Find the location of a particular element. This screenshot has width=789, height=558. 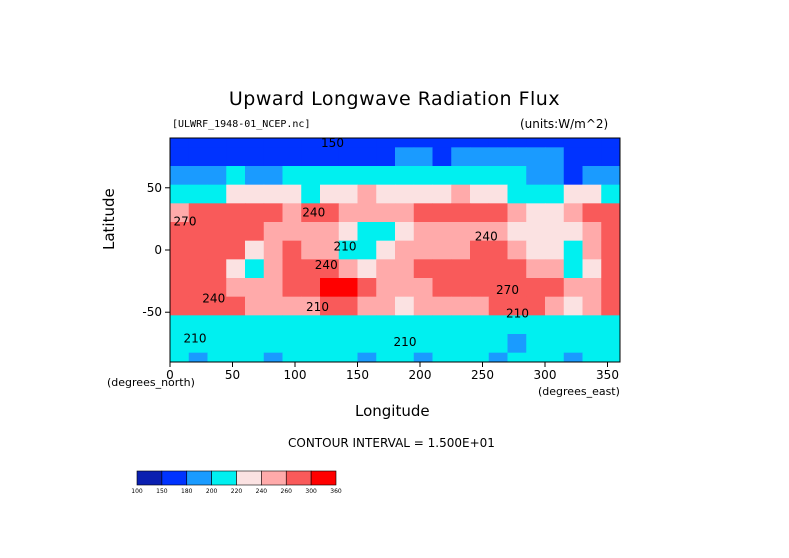

x-tick-label: 0 is located at coordinates (170, 375).